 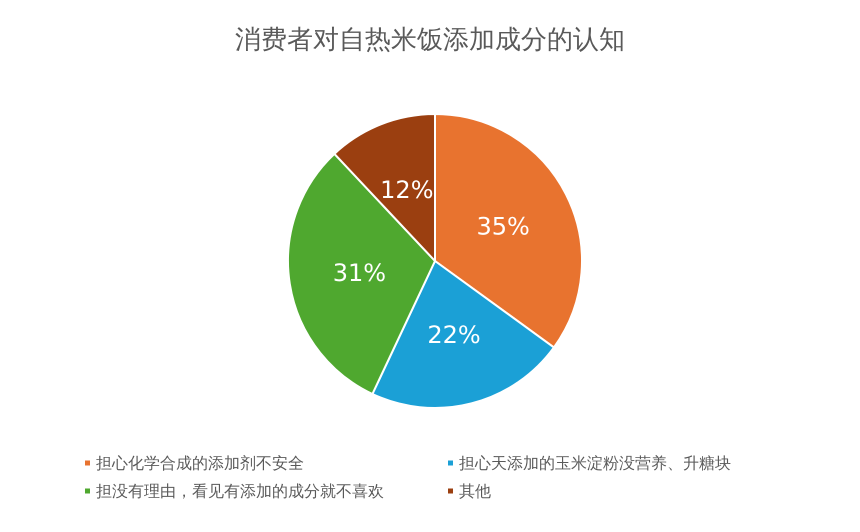 I want to click on data-label: 22%, so click(x=454, y=335).